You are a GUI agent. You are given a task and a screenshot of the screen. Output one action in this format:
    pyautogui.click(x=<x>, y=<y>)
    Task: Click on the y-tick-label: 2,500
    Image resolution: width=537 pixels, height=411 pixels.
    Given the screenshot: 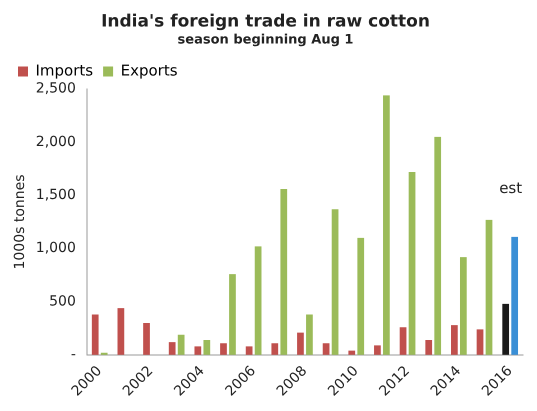 What is the action you would take?
    pyautogui.click(x=56, y=88)
    